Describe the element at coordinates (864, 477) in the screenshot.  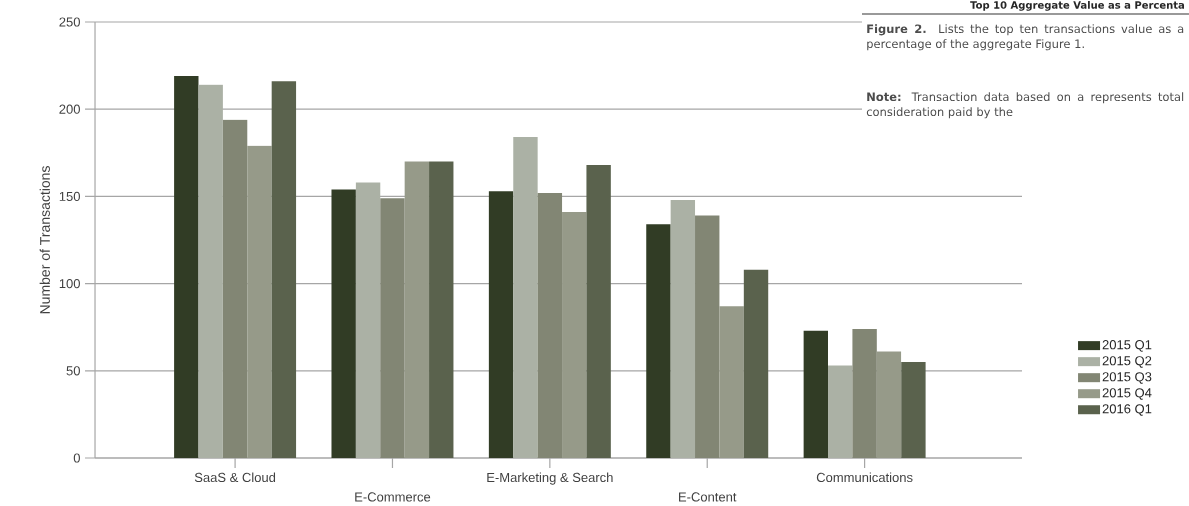
I see `x-tick-label: Communications` at that location.